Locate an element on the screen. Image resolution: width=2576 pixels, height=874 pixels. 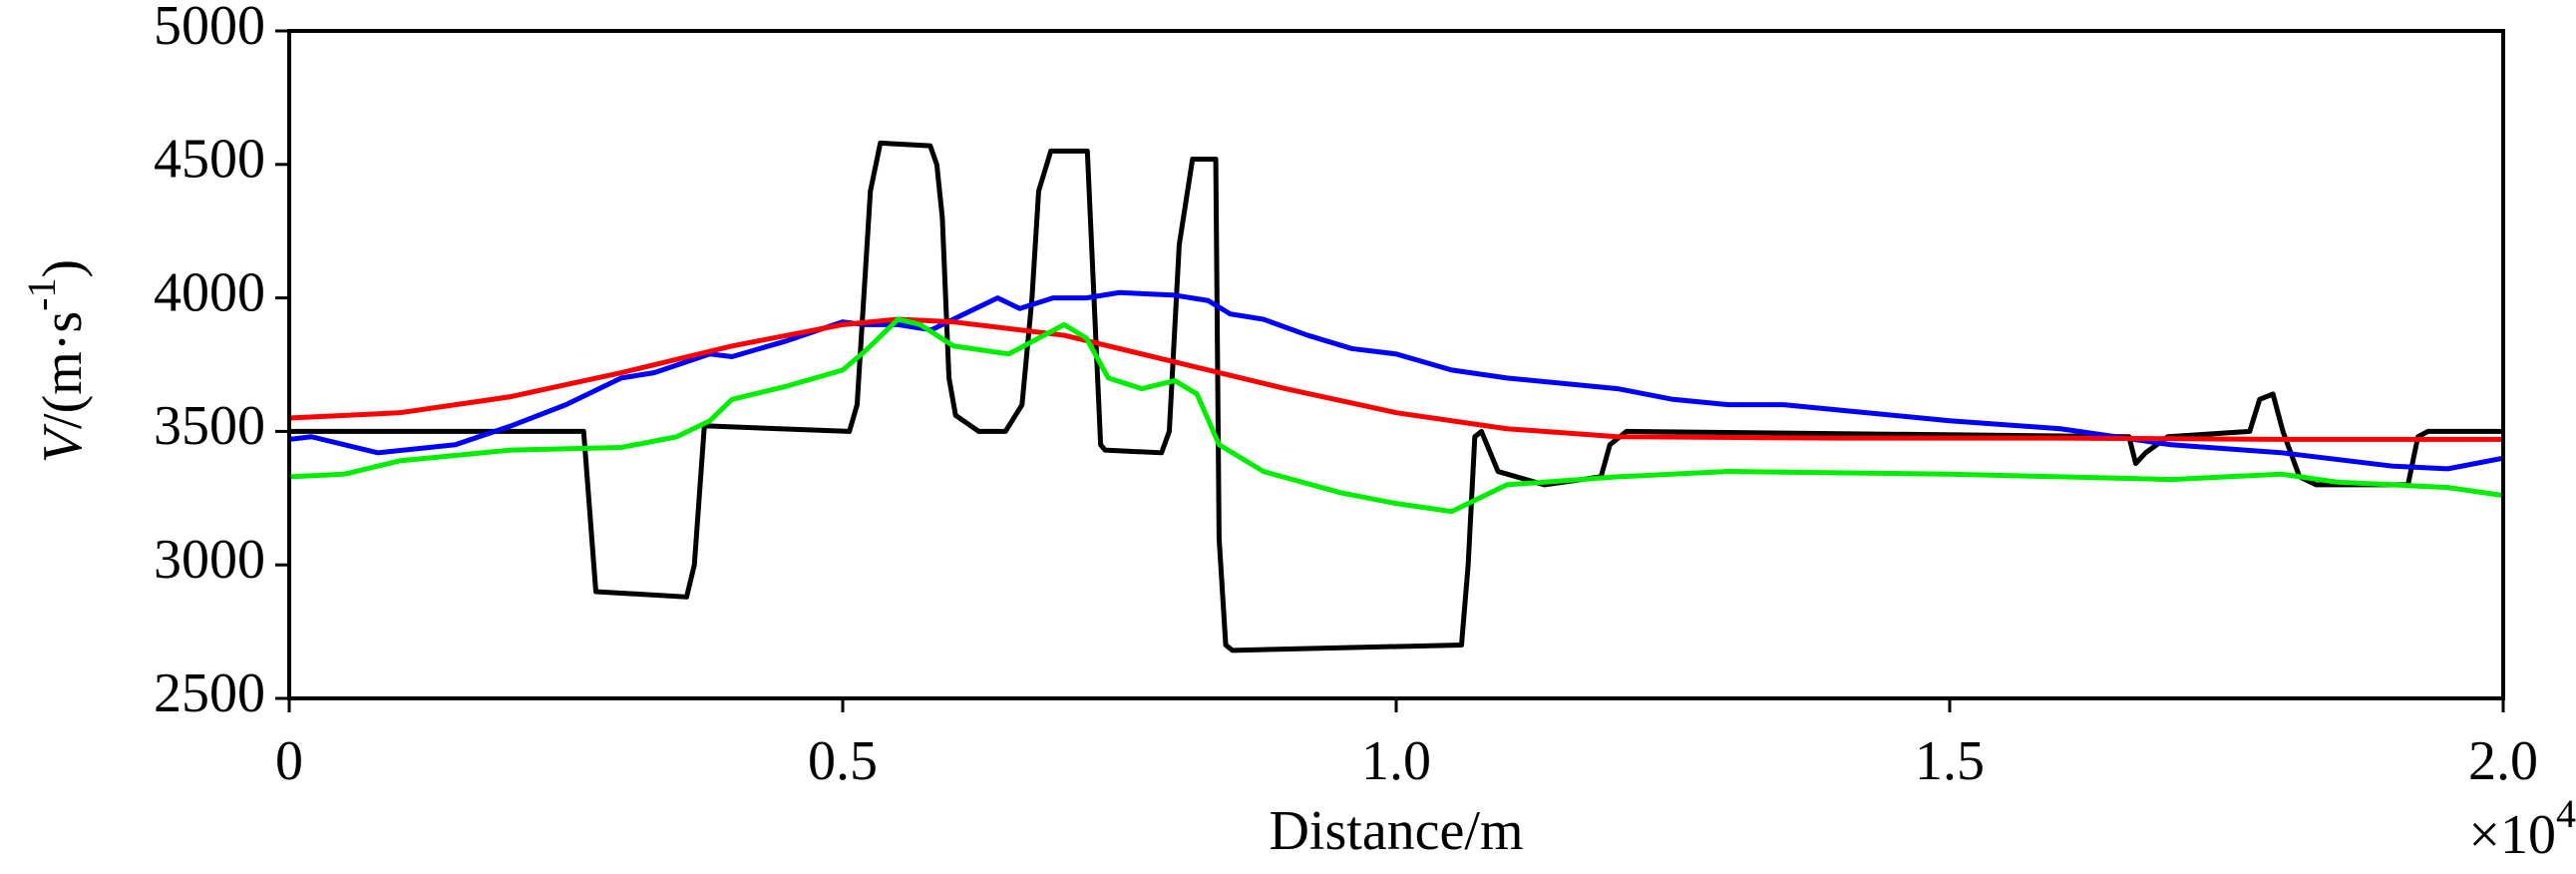
x-multiplier-base: ×10 is located at coordinates (2512, 835).